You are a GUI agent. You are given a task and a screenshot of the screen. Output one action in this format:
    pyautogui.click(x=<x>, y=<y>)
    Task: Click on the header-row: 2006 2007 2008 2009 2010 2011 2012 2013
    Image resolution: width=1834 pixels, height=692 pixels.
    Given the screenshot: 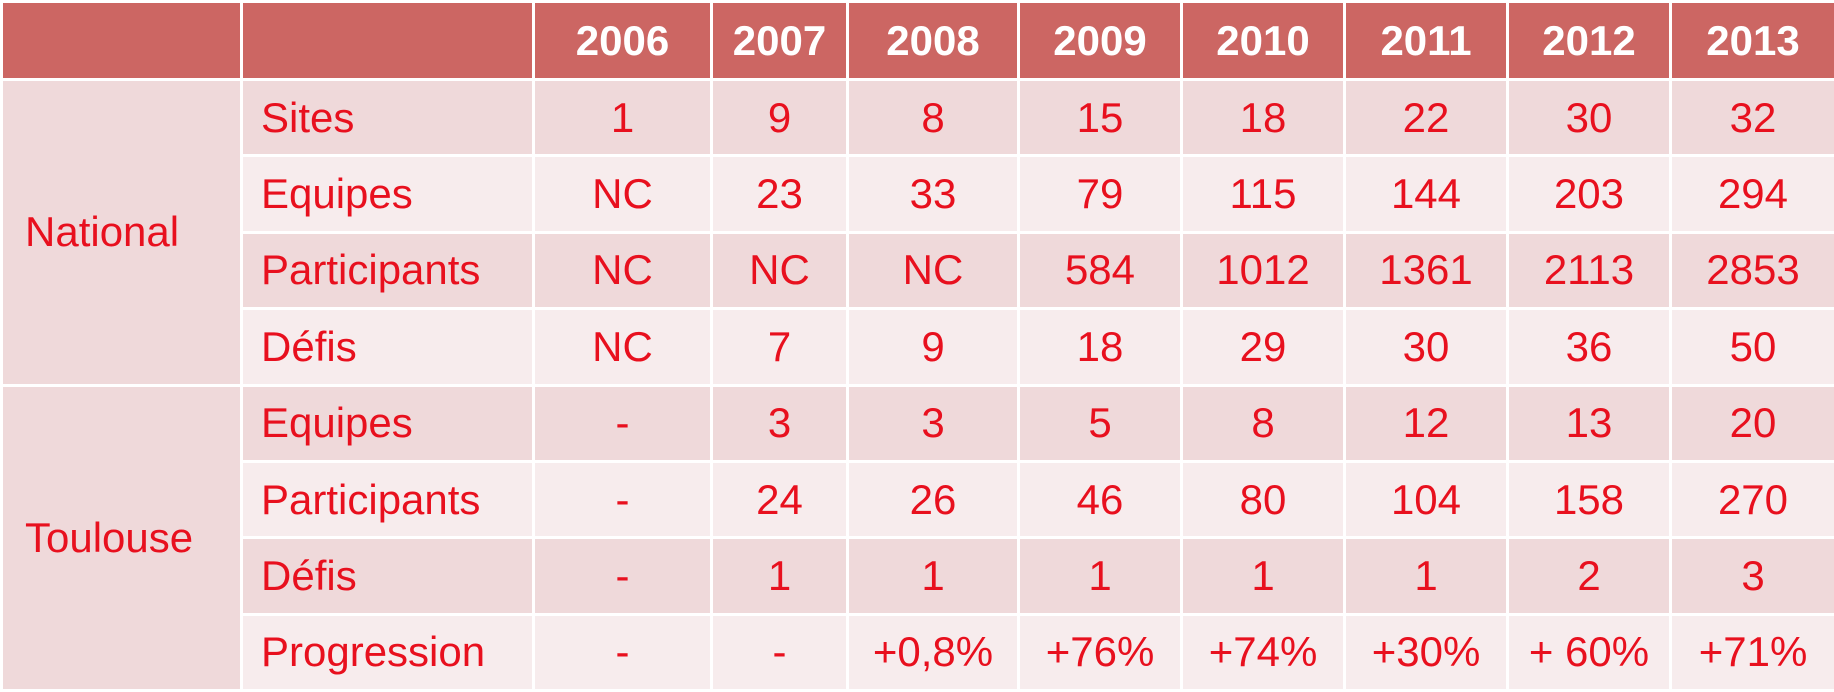 What is the action you would take?
    pyautogui.click(x=917, y=40)
    